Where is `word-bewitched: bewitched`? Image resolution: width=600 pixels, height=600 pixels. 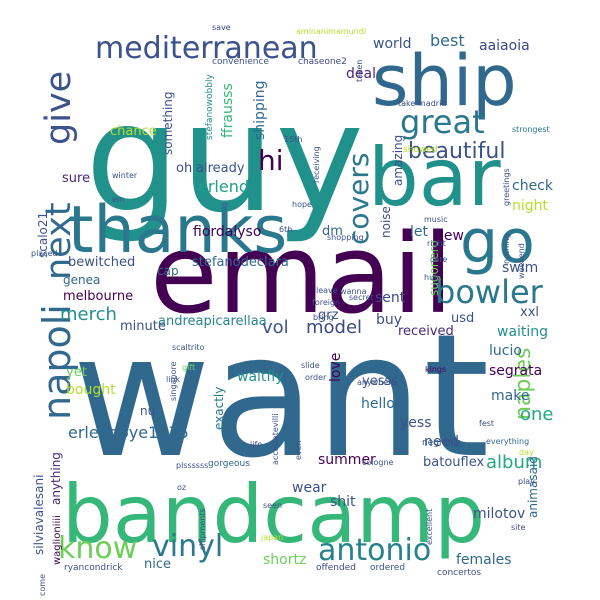
word-bewitched: bewitched is located at coordinates (101, 262).